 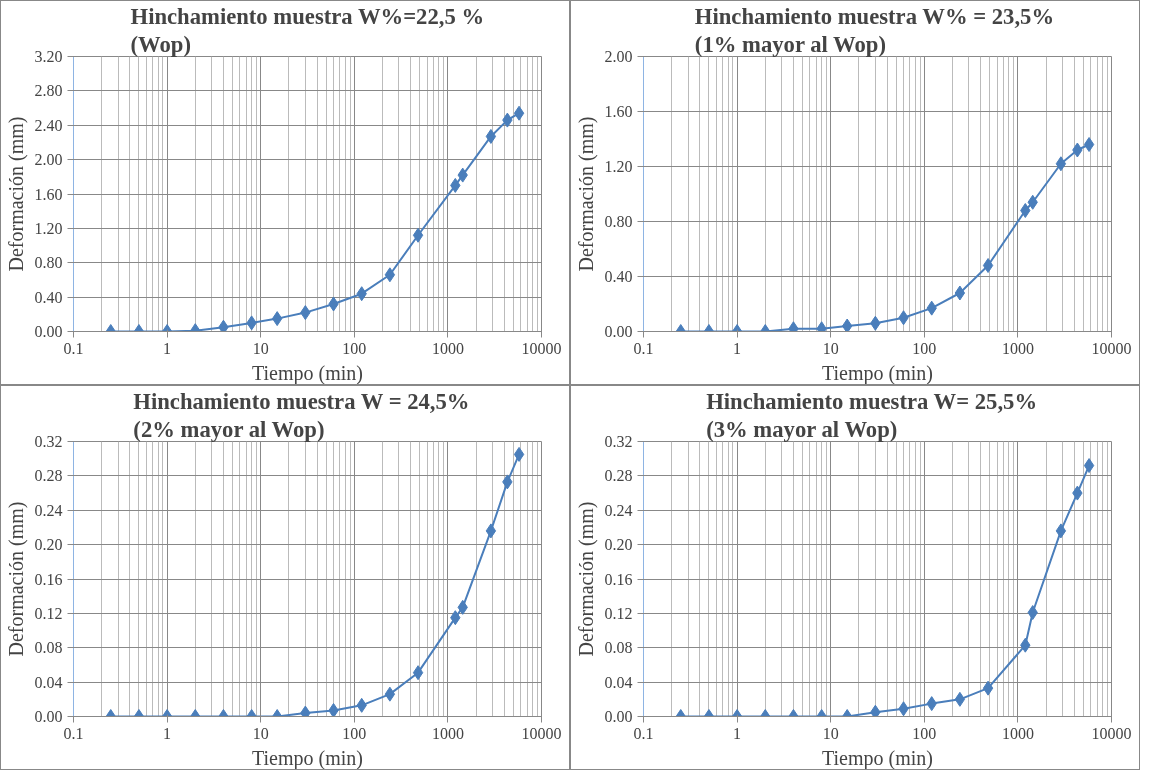 What do you see at coordinates (48, 56) in the screenshot?
I see `y-tick-label: 3.20` at bounding box center [48, 56].